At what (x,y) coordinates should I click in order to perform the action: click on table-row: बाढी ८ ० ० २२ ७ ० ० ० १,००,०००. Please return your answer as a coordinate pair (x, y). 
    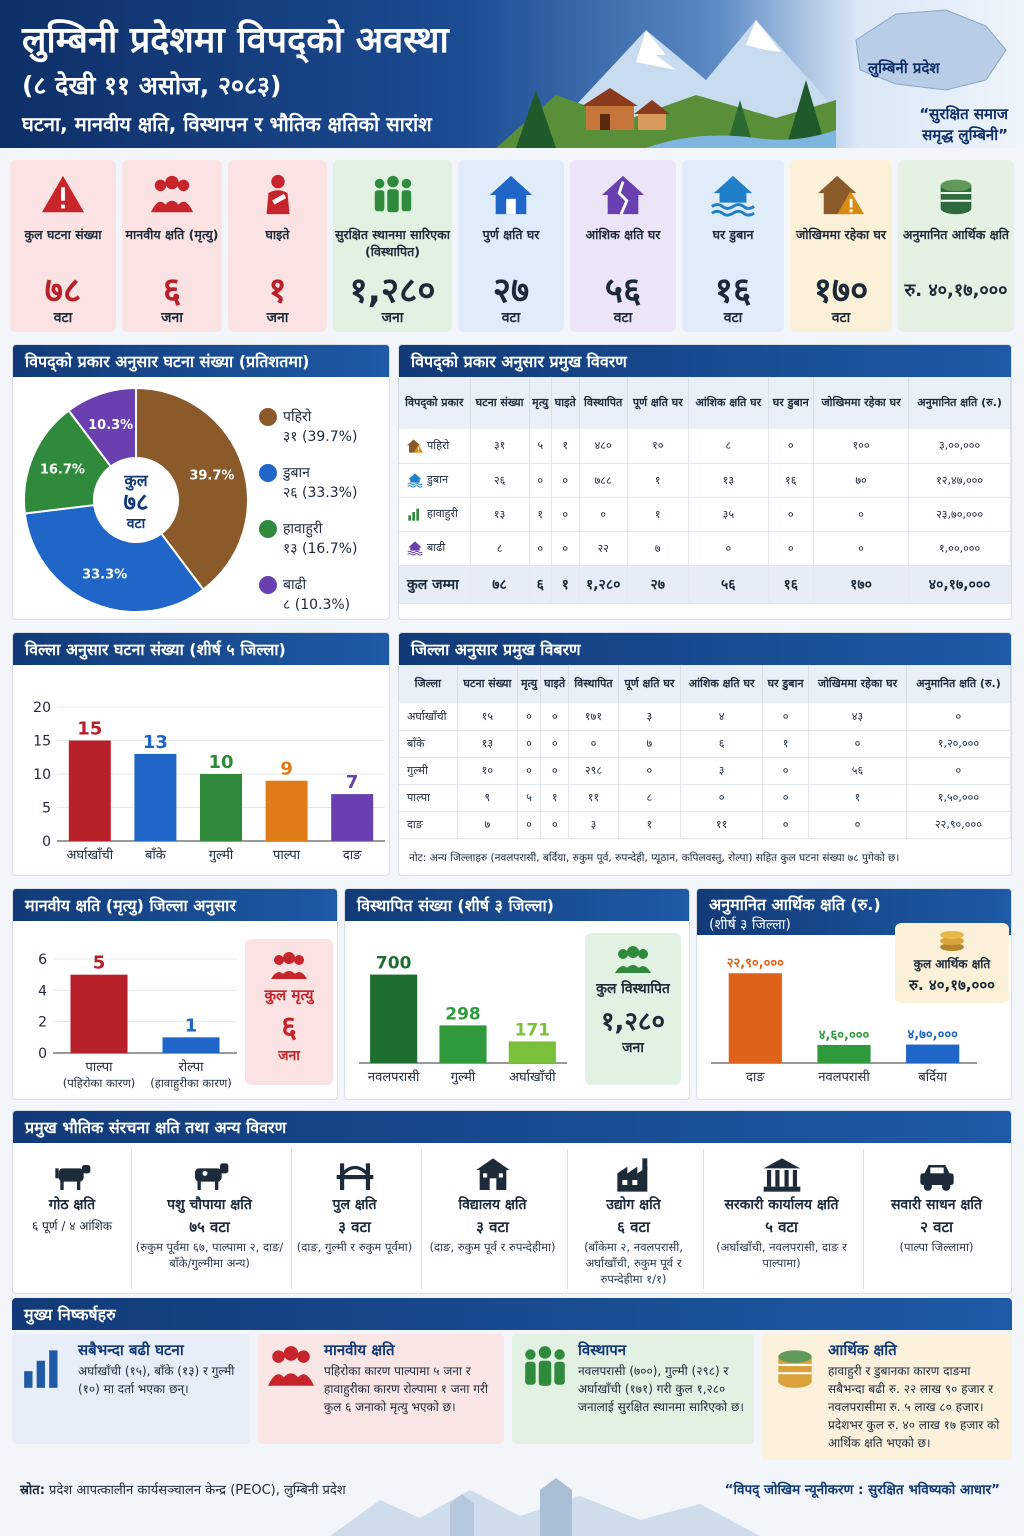
    Looking at the image, I should click on (705, 548).